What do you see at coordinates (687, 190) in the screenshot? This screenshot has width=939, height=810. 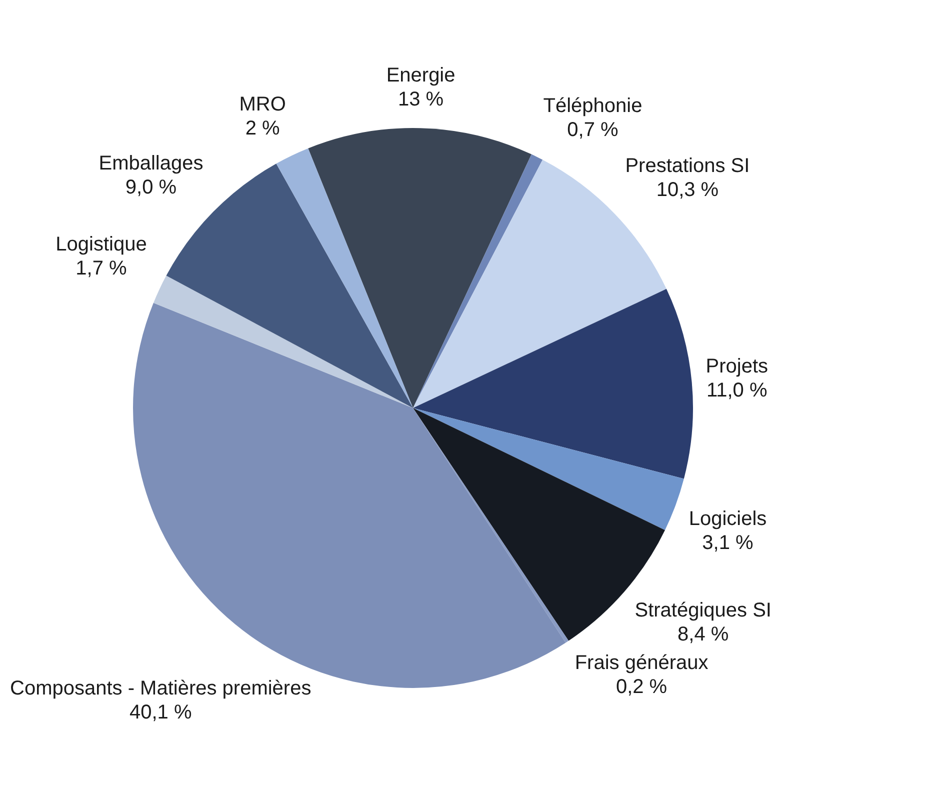 I see `data-label: 10,3 %` at bounding box center [687, 190].